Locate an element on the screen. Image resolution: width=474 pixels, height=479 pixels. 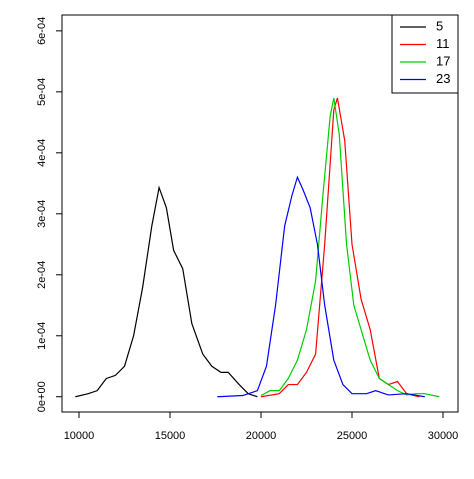
y-tick-label: 1e-04 is located at coordinates (42, 336).